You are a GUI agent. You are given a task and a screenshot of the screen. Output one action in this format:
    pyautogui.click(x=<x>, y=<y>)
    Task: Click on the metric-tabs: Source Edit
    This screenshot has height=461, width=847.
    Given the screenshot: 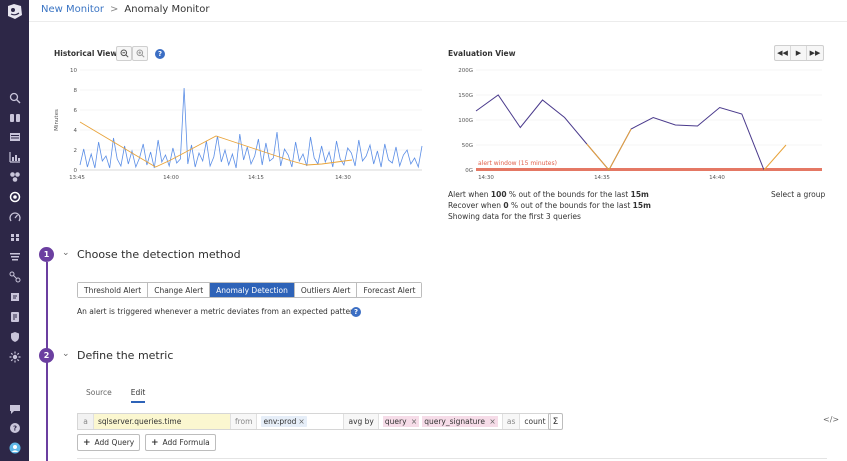 What is the action you would take?
    pyautogui.click(x=116, y=395)
    